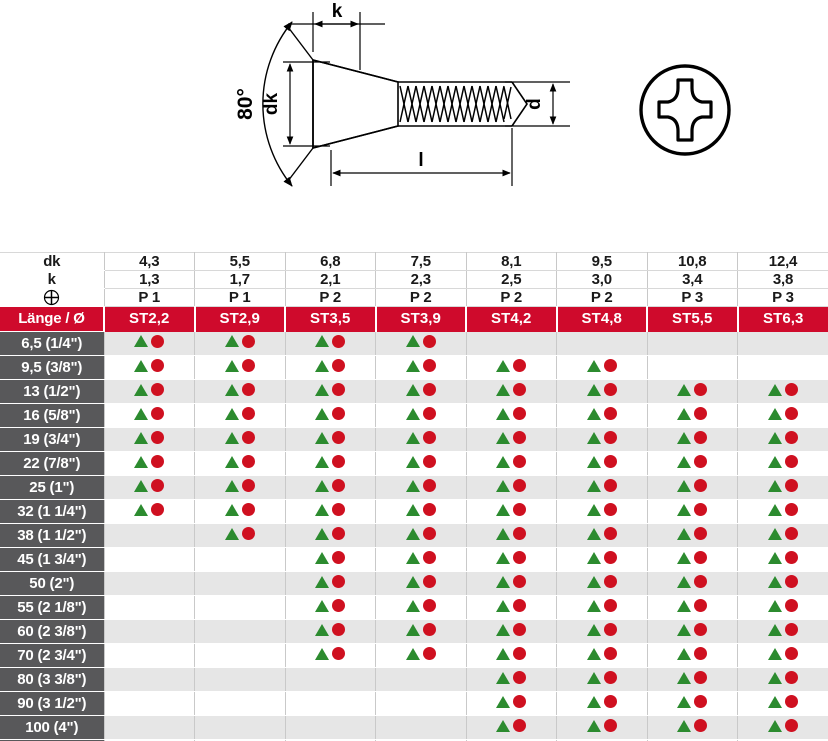 The image size is (828, 741). What do you see at coordinates (336, 41) in the screenshot?
I see `k-dimension` at bounding box center [336, 41].